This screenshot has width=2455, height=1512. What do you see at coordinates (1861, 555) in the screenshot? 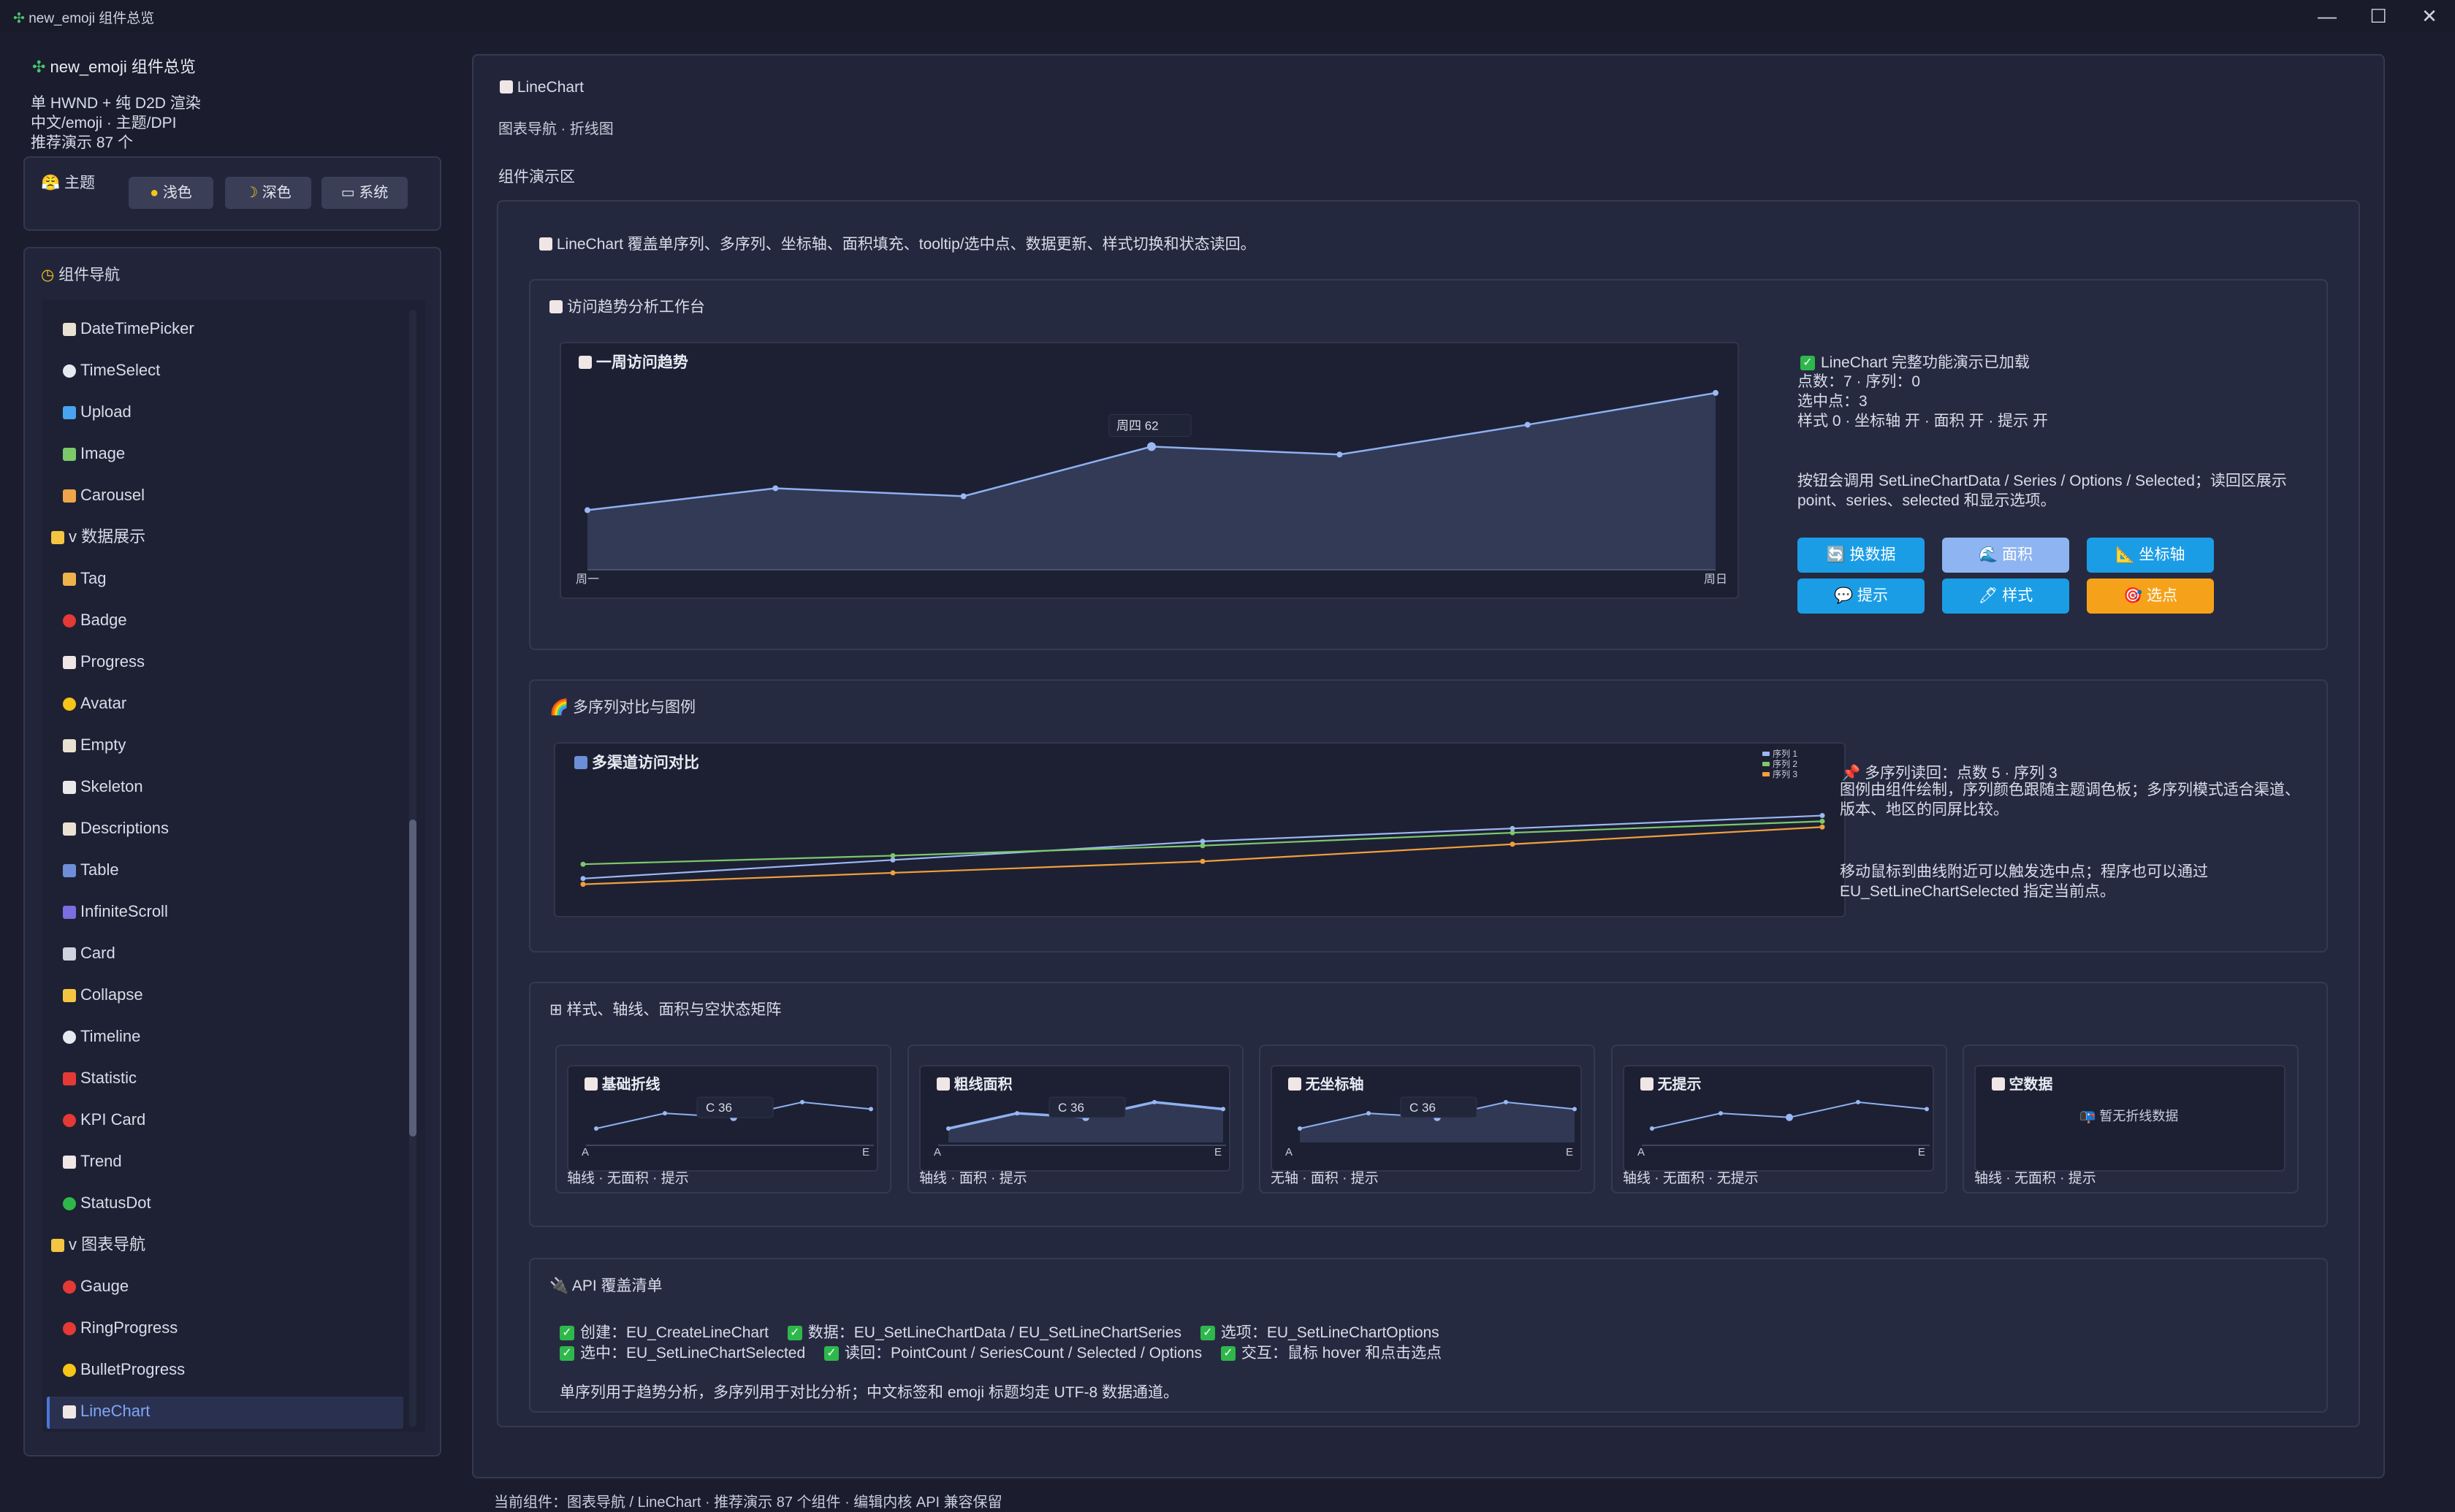
I see `swap-data-button: 🔄 换数据` at bounding box center [1861, 555].